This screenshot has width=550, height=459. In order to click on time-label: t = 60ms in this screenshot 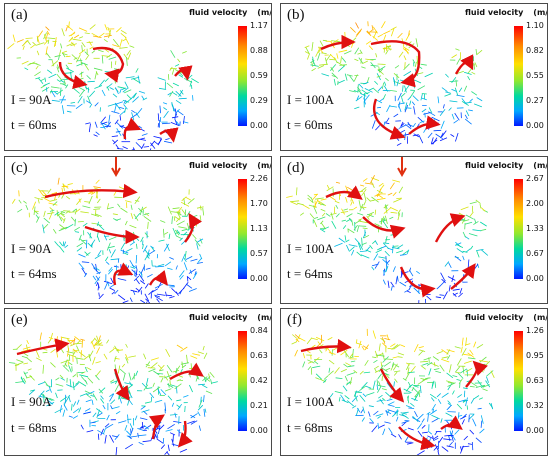, I will do `click(310, 124)`.